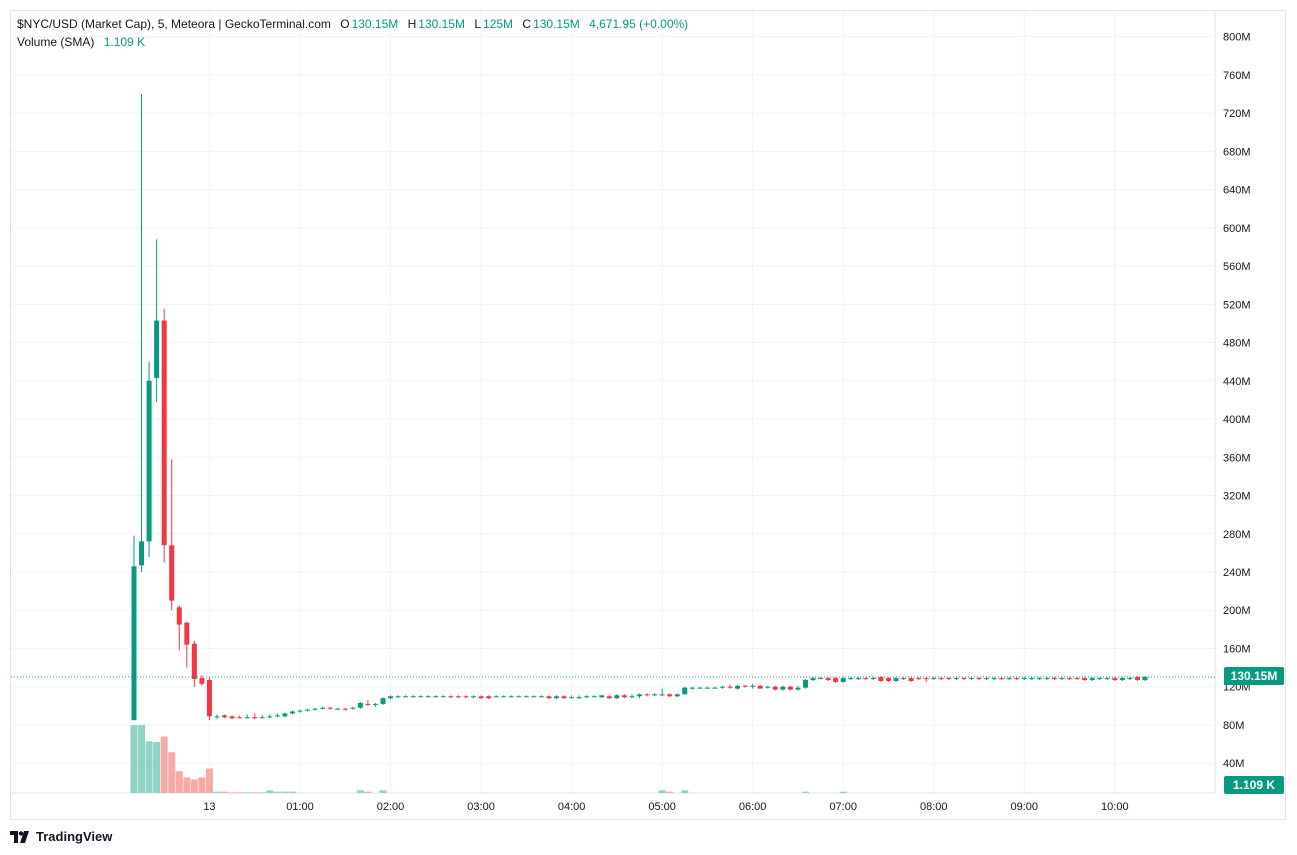 Image resolution: width=1297 pixels, height=855 pixels. I want to click on y-tick-label: 400M, so click(1237, 420).